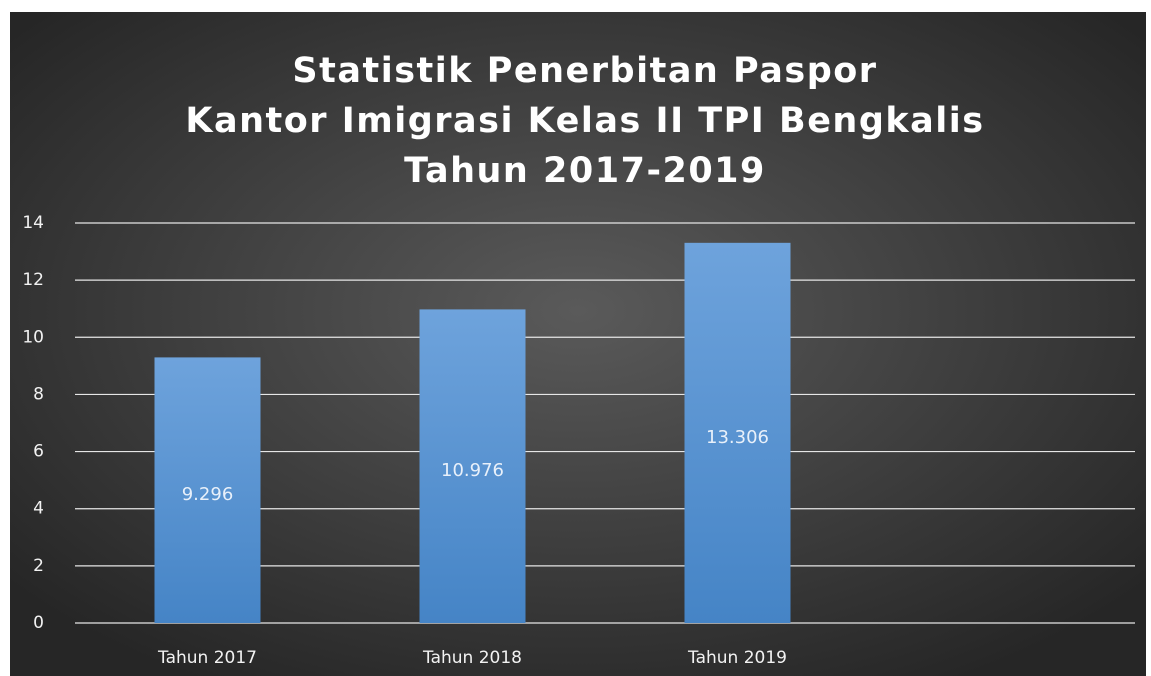 The width and height of the screenshot is (1151, 676). What do you see at coordinates (38, 509) in the screenshot?
I see `y-tick-label: 4` at bounding box center [38, 509].